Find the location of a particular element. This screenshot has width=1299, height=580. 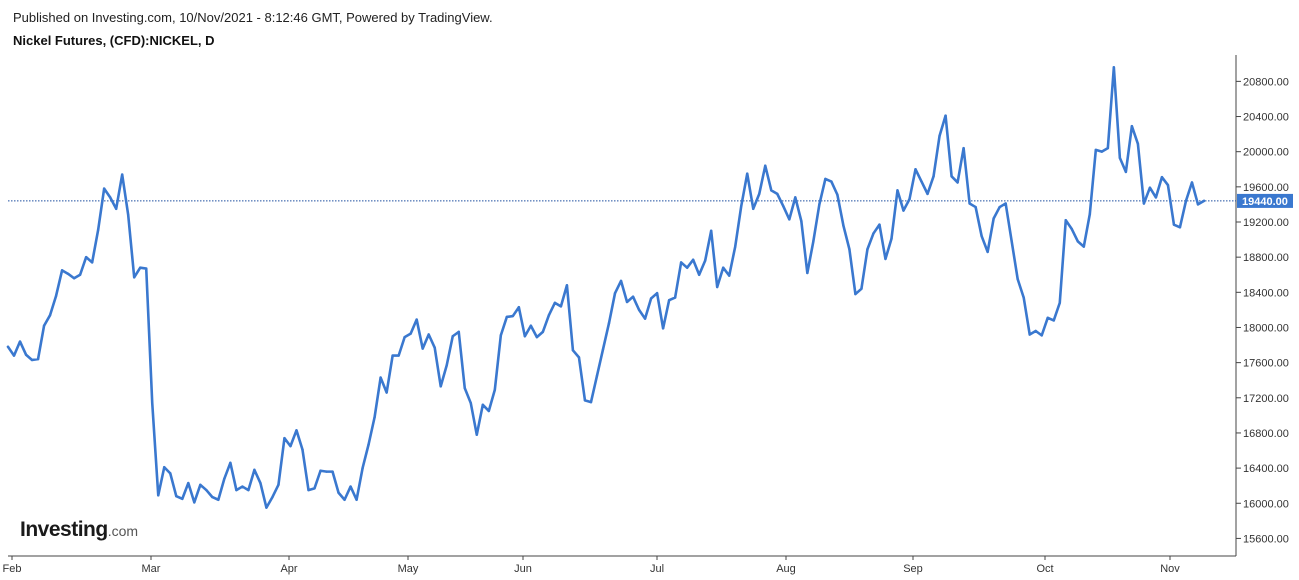

symbol-title: Nickel Futures, (CFD):NICKEL, D is located at coordinates (114, 40).